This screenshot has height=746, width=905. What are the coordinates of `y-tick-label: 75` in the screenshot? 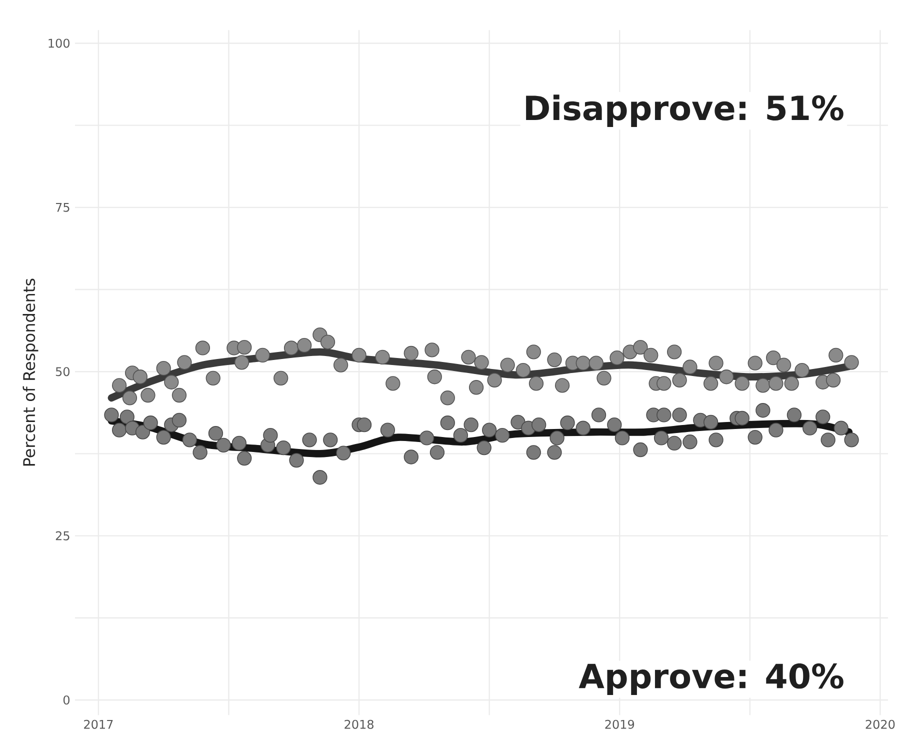 It's located at (63, 207).